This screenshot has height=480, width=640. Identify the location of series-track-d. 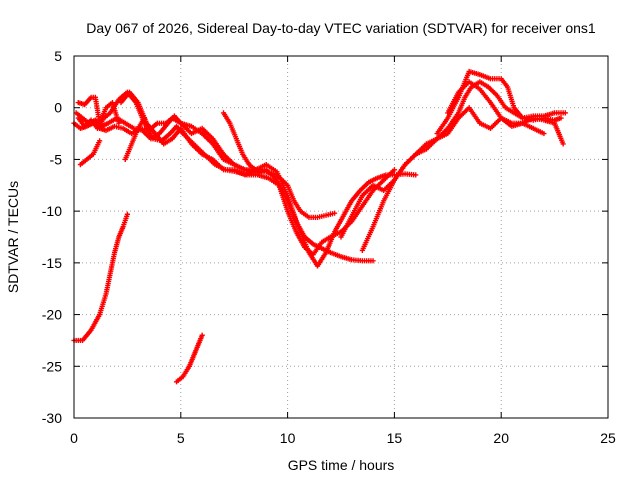
(219, 179).